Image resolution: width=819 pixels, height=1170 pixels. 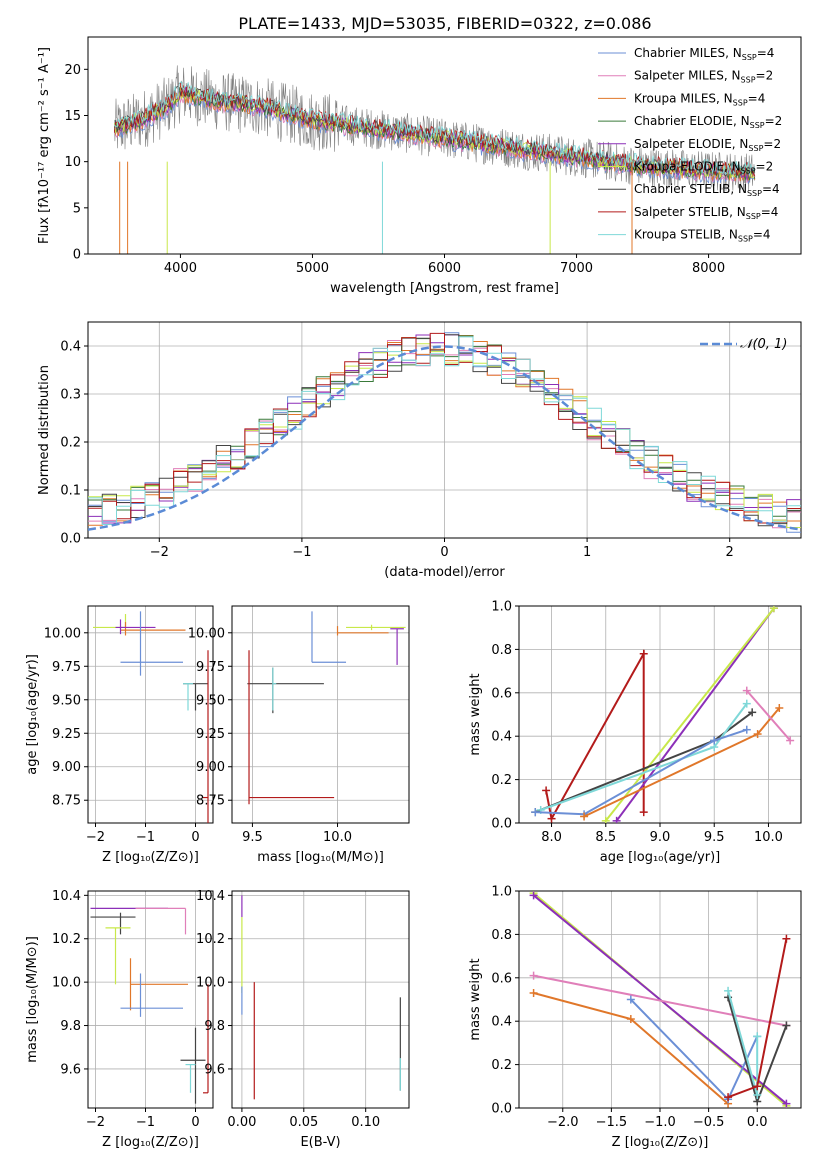 I want to click on x-tick-label: 2, so click(x=730, y=552).